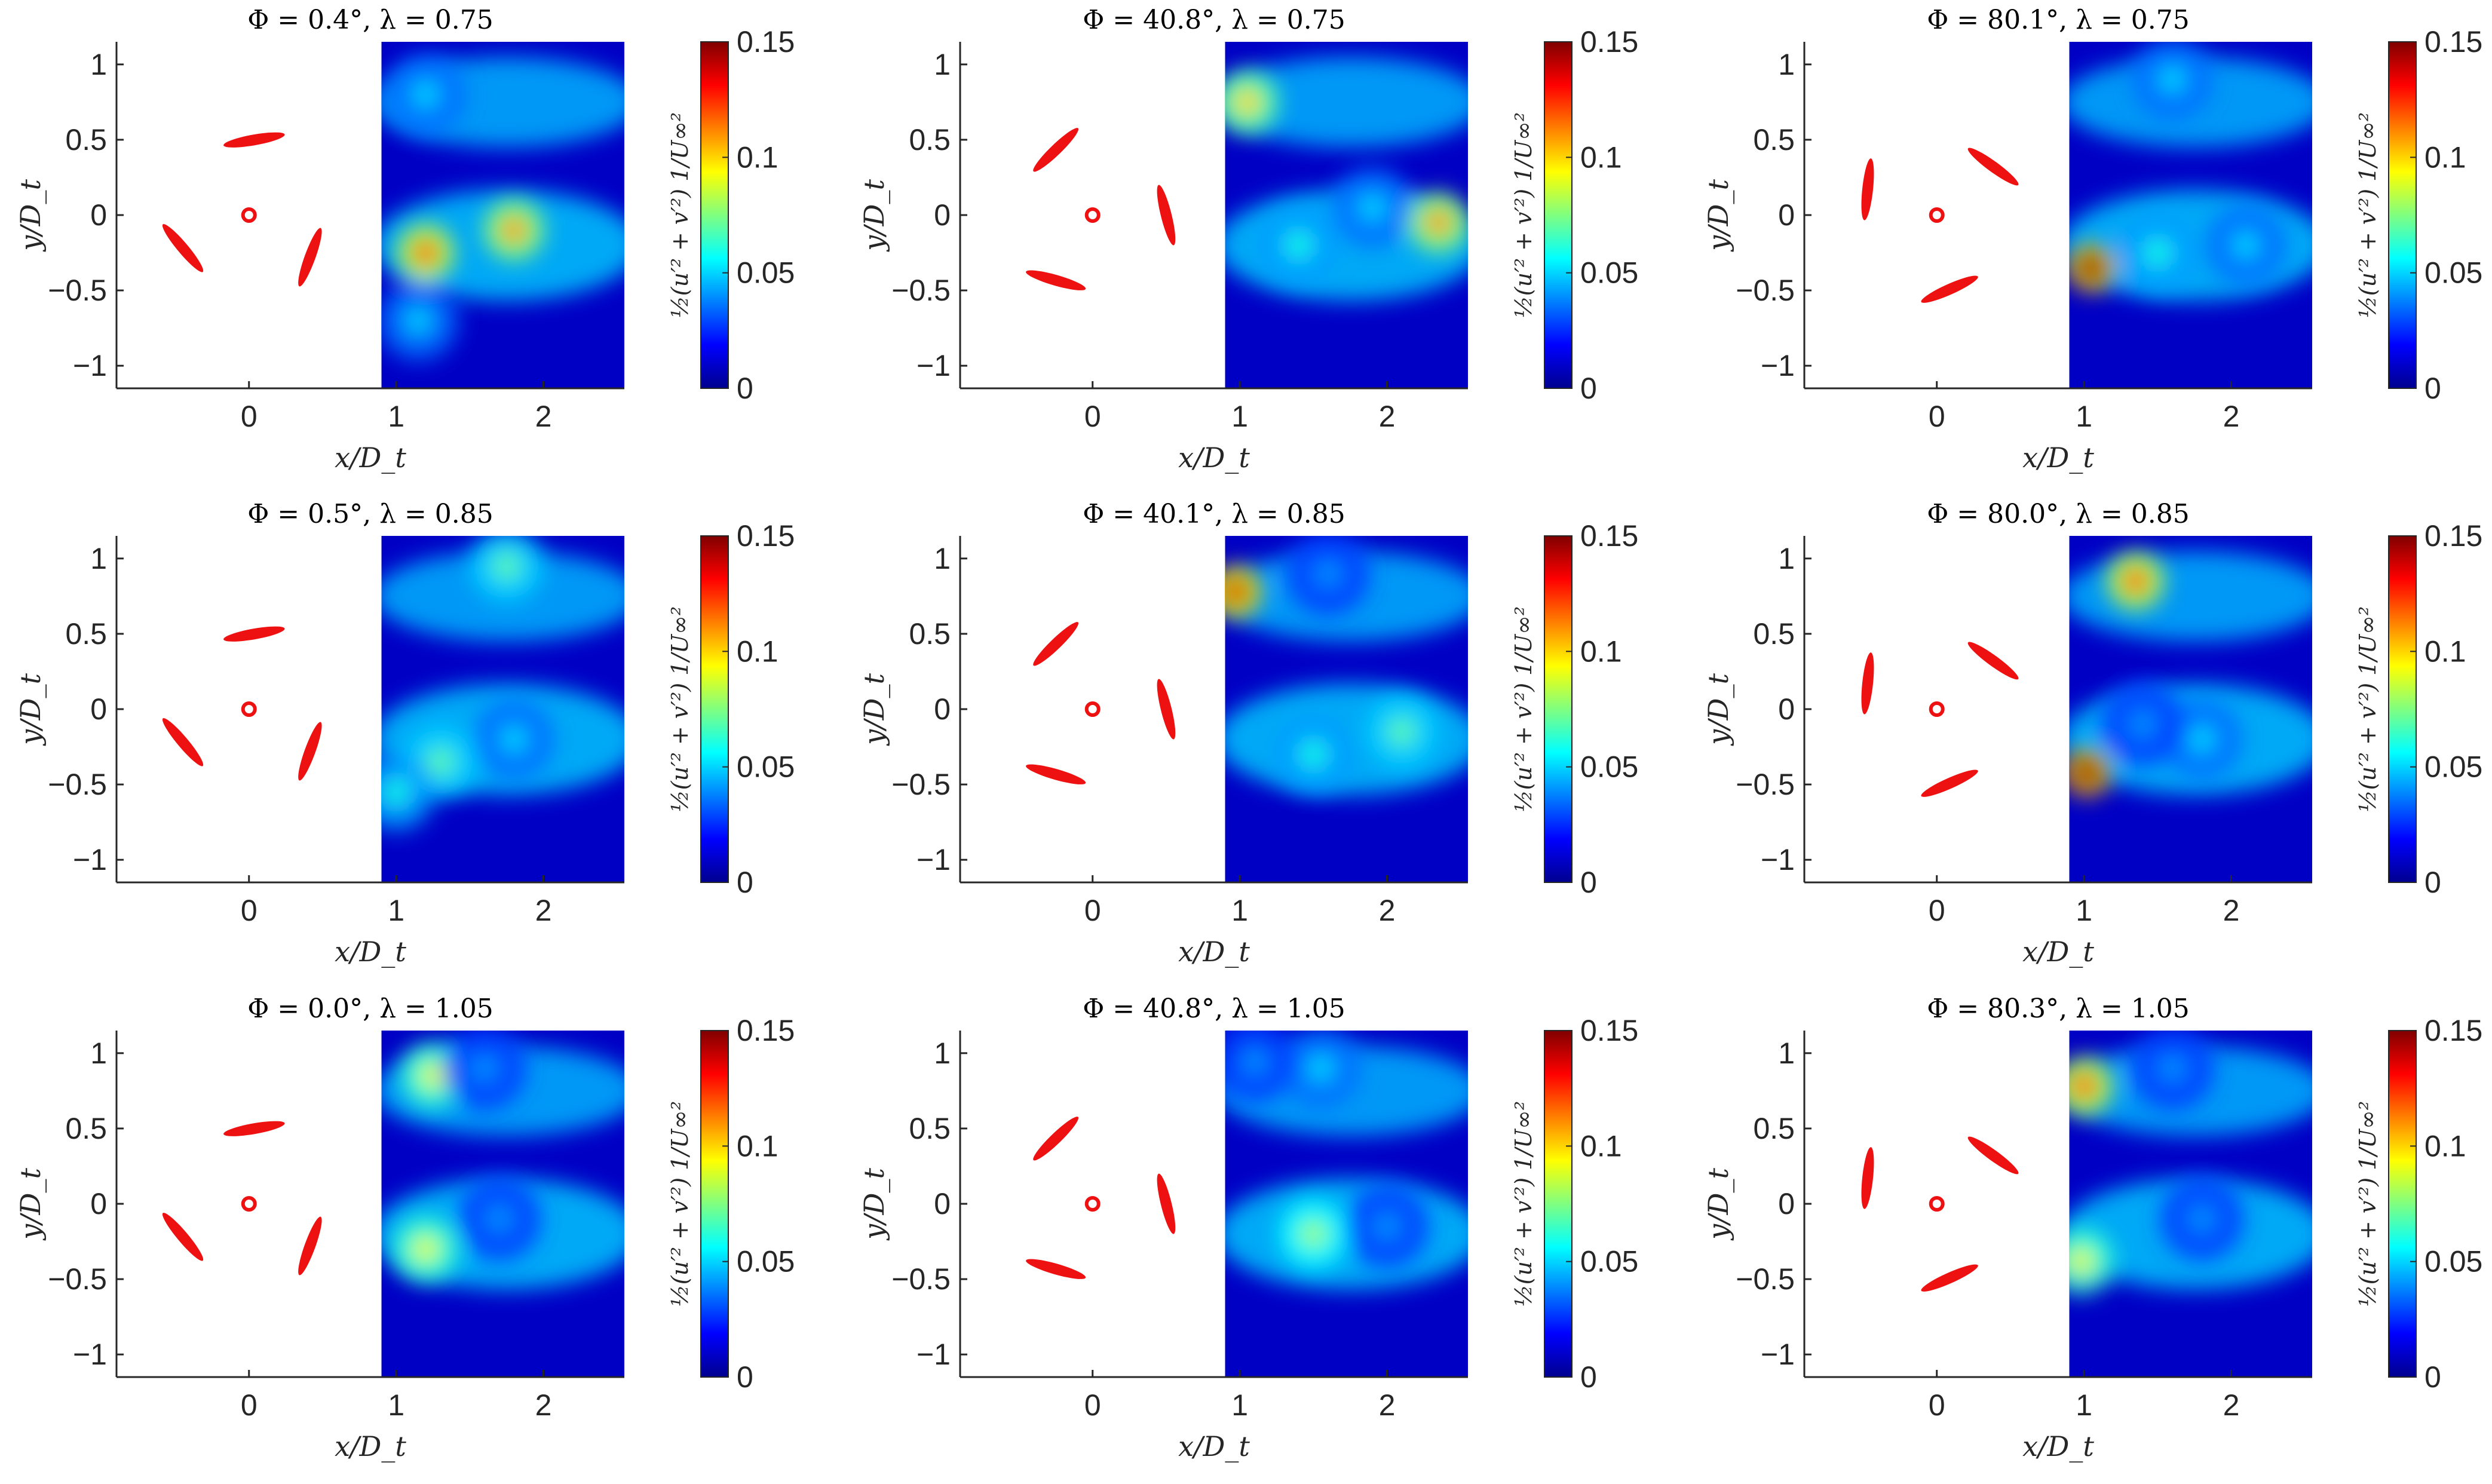 This screenshot has width=2492, height=1484. What do you see at coordinates (1765, 290) in the screenshot?
I see `y-tick-label: −0.5` at bounding box center [1765, 290].